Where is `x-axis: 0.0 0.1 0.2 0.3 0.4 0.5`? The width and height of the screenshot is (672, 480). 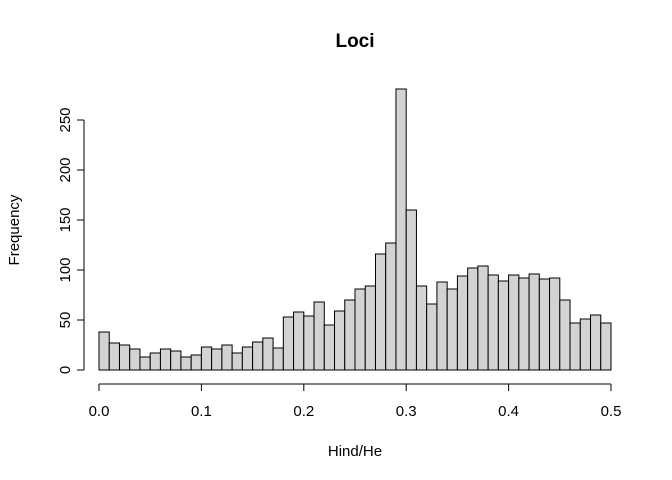
x-axis: 0.0 0.1 0.2 0.3 0.4 0.5 is located at coordinates (355, 401).